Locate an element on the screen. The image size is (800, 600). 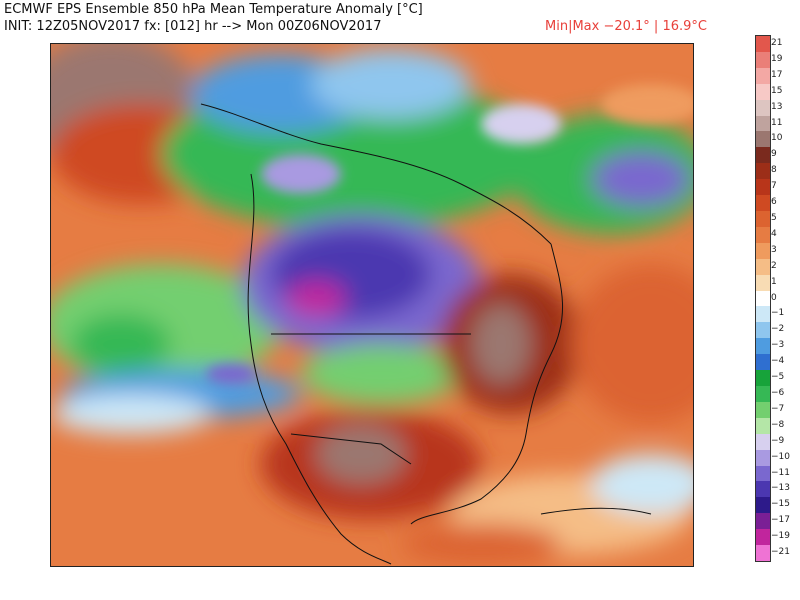
colorbar-tick-label: 0 is located at coordinates (774, 297).